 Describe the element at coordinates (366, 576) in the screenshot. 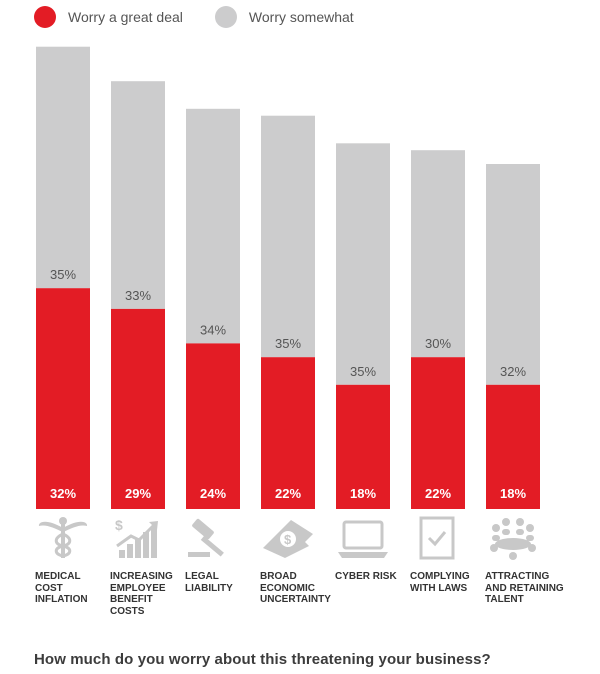

I see `category-label-line: CYBER RISK` at that location.